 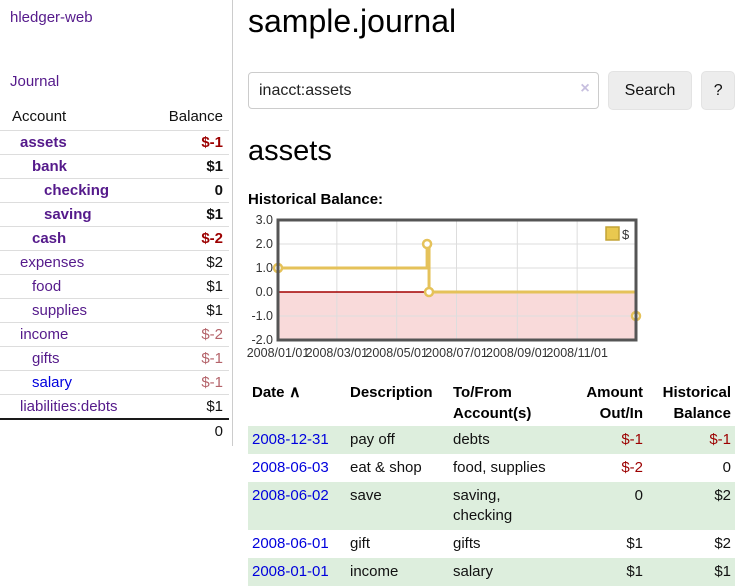 I want to click on account-link: liabilities:debts, so click(x=69, y=406).